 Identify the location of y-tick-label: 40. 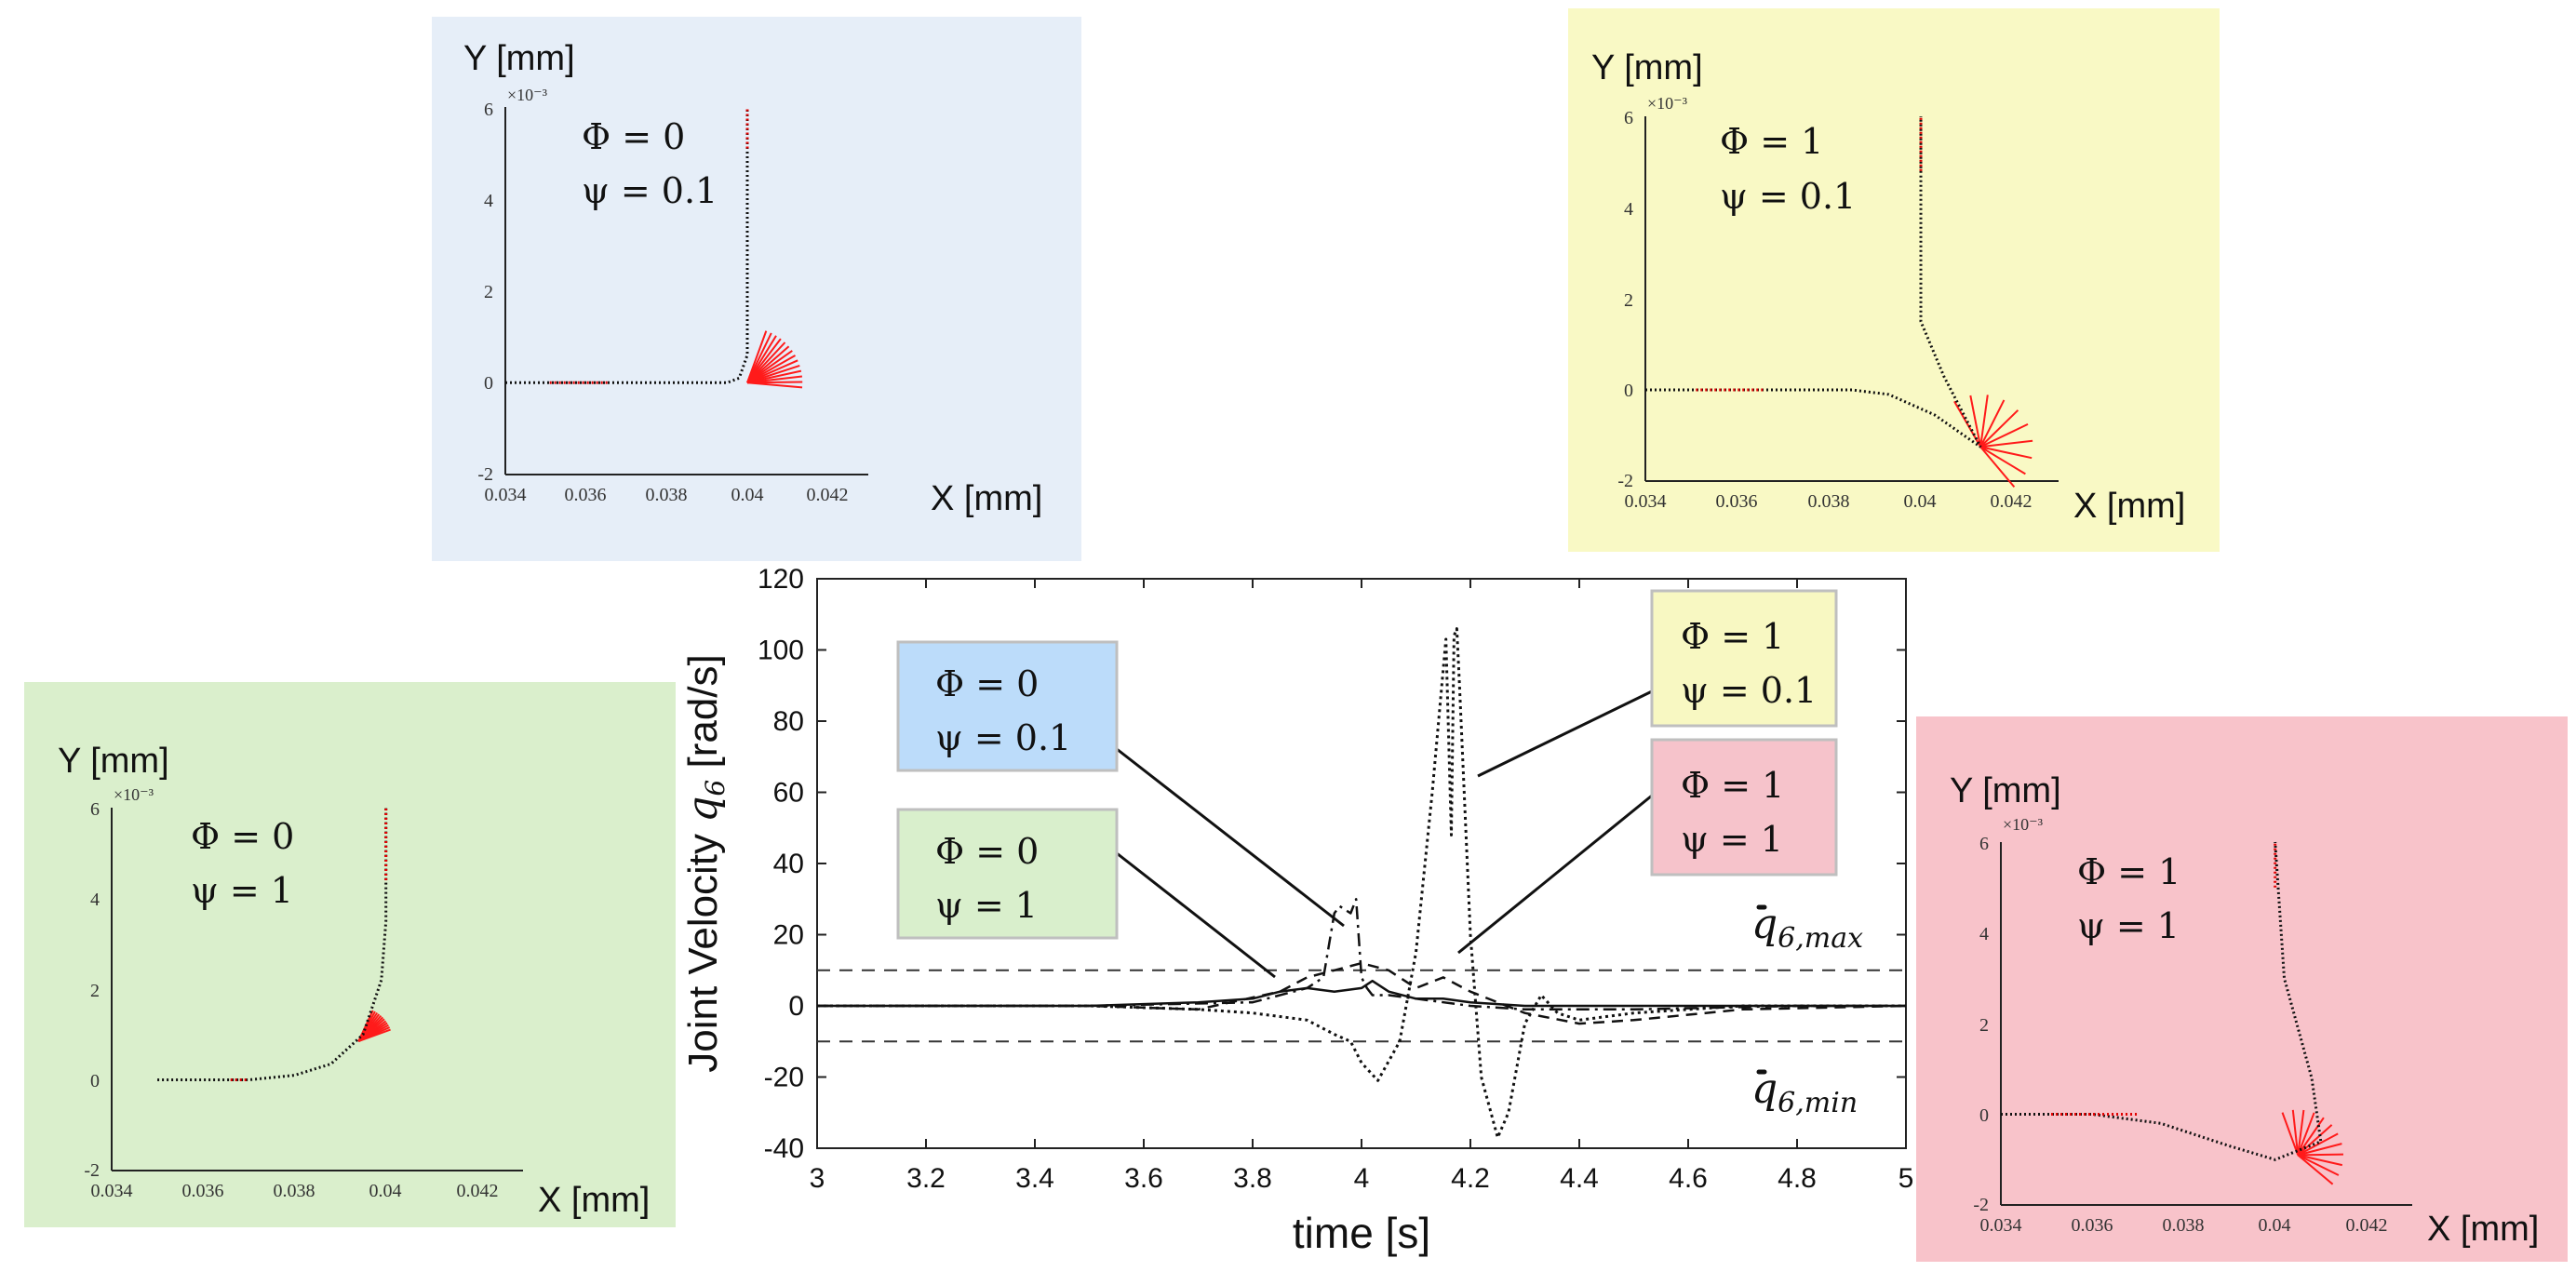
(788, 864).